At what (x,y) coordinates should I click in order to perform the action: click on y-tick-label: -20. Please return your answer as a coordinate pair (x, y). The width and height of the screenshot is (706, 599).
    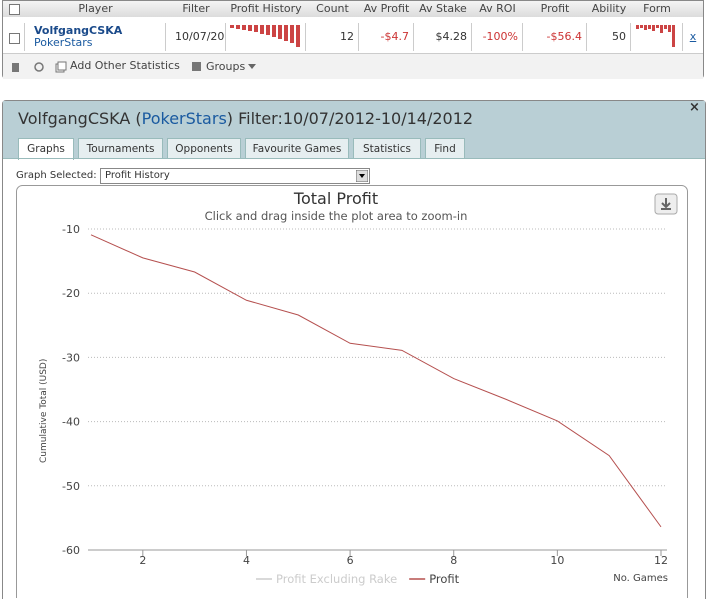
    Looking at the image, I should click on (71, 293).